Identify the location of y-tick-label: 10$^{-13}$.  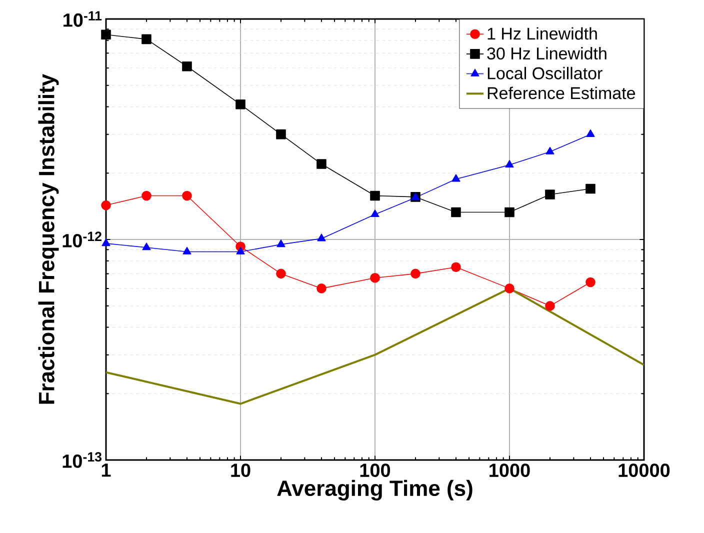
(82, 460).